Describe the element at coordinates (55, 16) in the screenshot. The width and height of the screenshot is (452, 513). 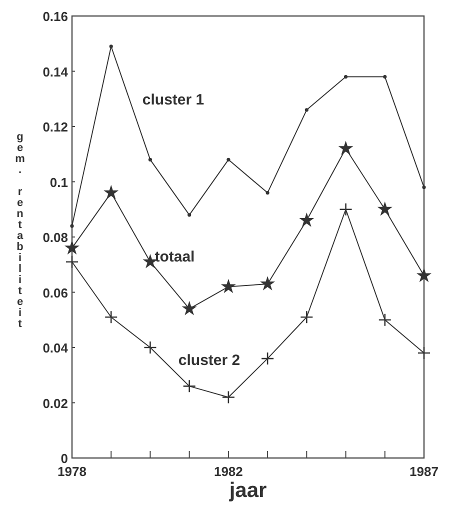
I see `y-tick-label: 0.16` at that location.